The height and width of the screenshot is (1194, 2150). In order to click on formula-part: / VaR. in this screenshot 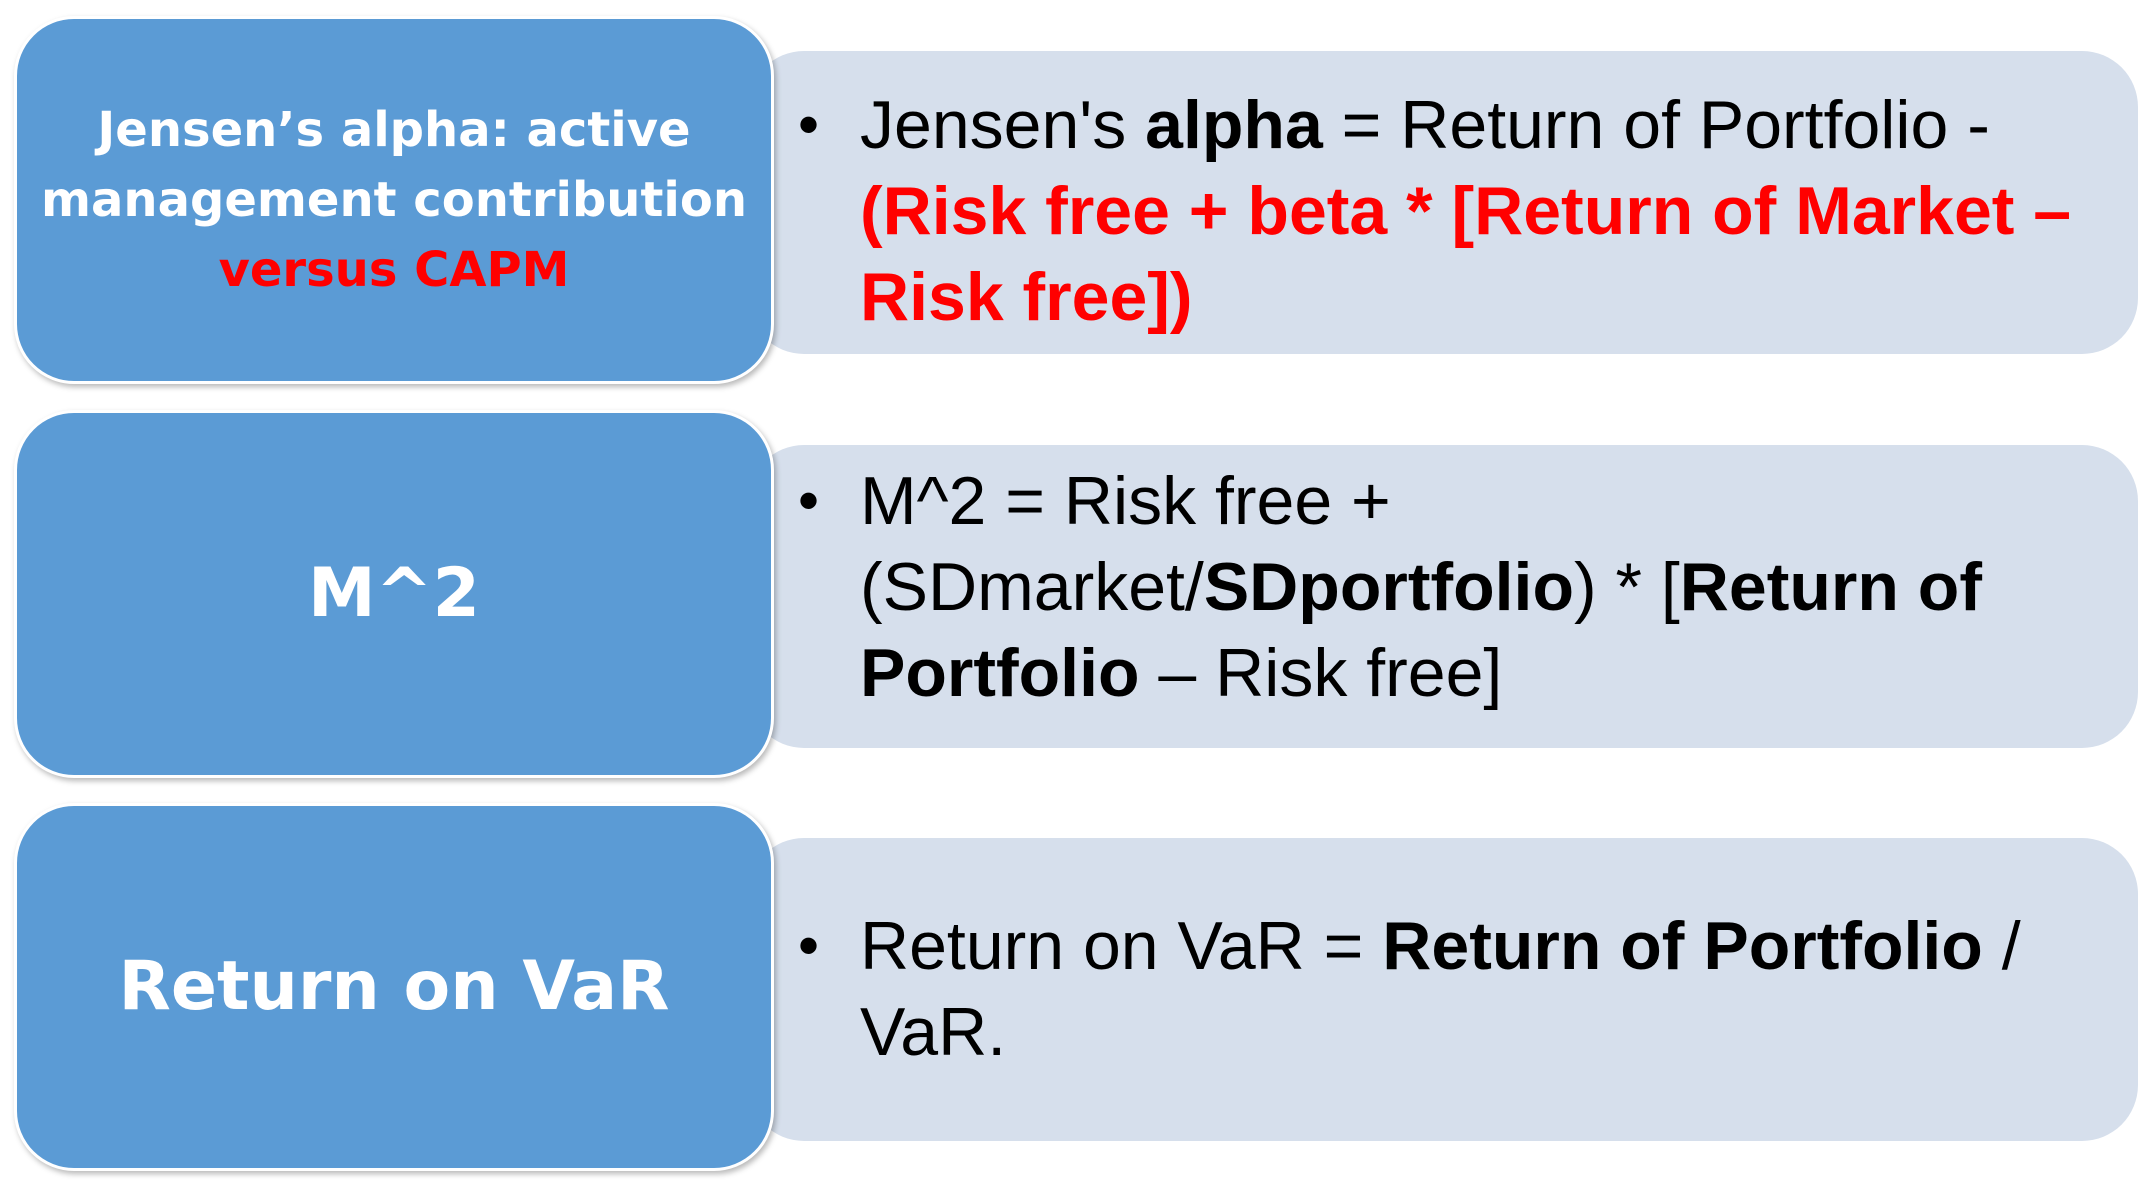, I will do `click(1440, 989)`.